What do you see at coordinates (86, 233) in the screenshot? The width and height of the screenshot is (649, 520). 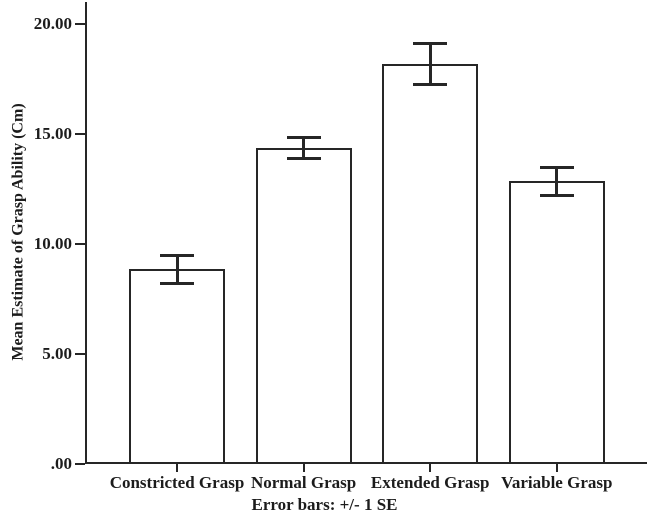 I see `y-axis-line` at bounding box center [86, 233].